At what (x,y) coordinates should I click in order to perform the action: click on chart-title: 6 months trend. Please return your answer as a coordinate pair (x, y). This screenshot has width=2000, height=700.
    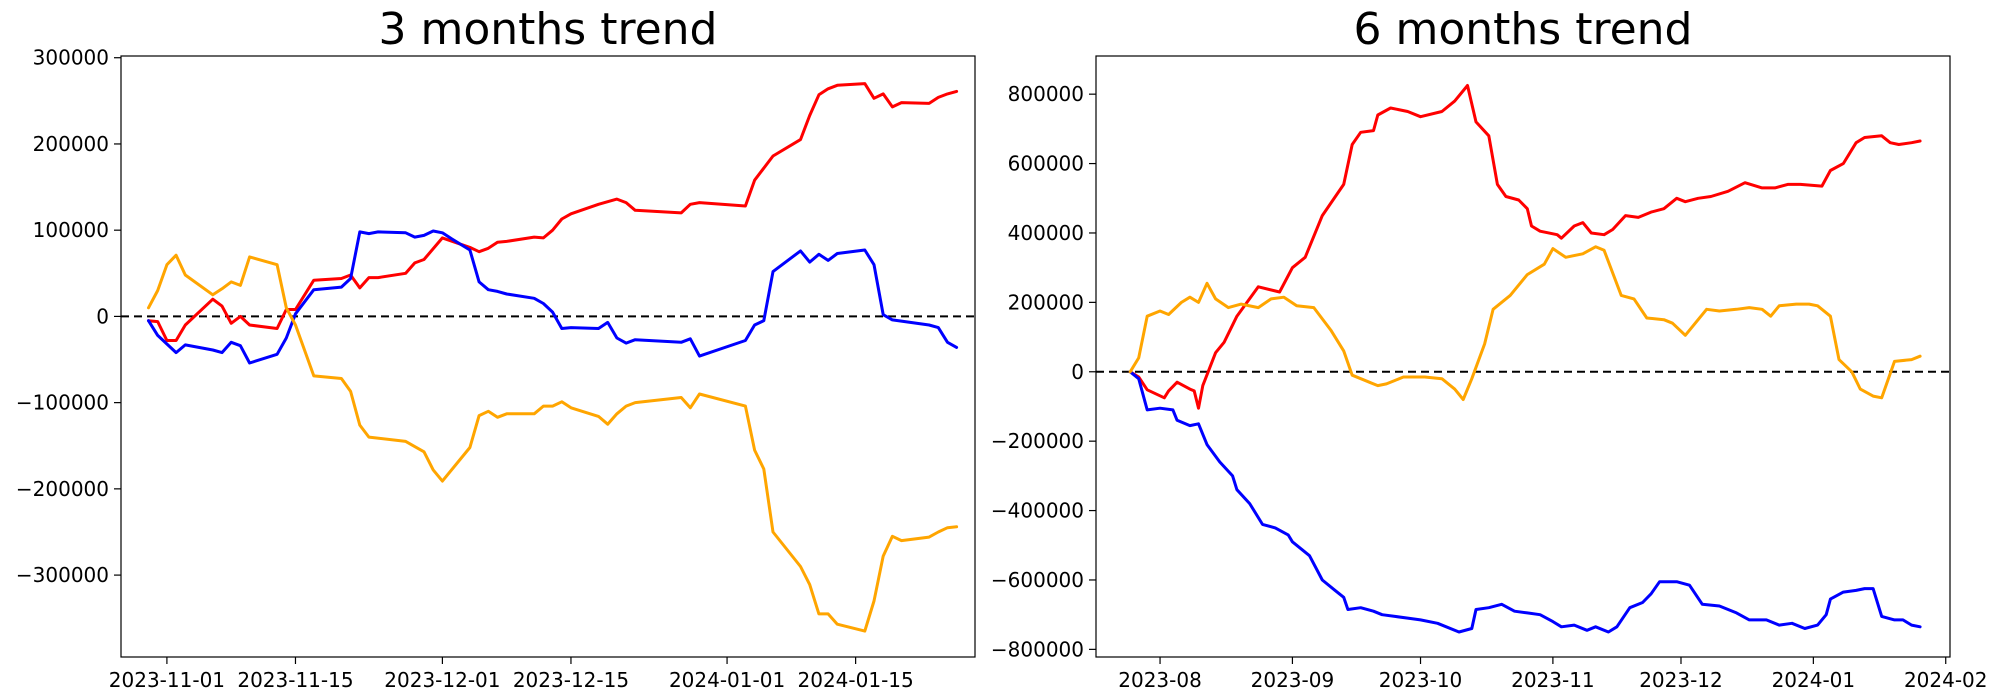
    Looking at the image, I should click on (1523, 29).